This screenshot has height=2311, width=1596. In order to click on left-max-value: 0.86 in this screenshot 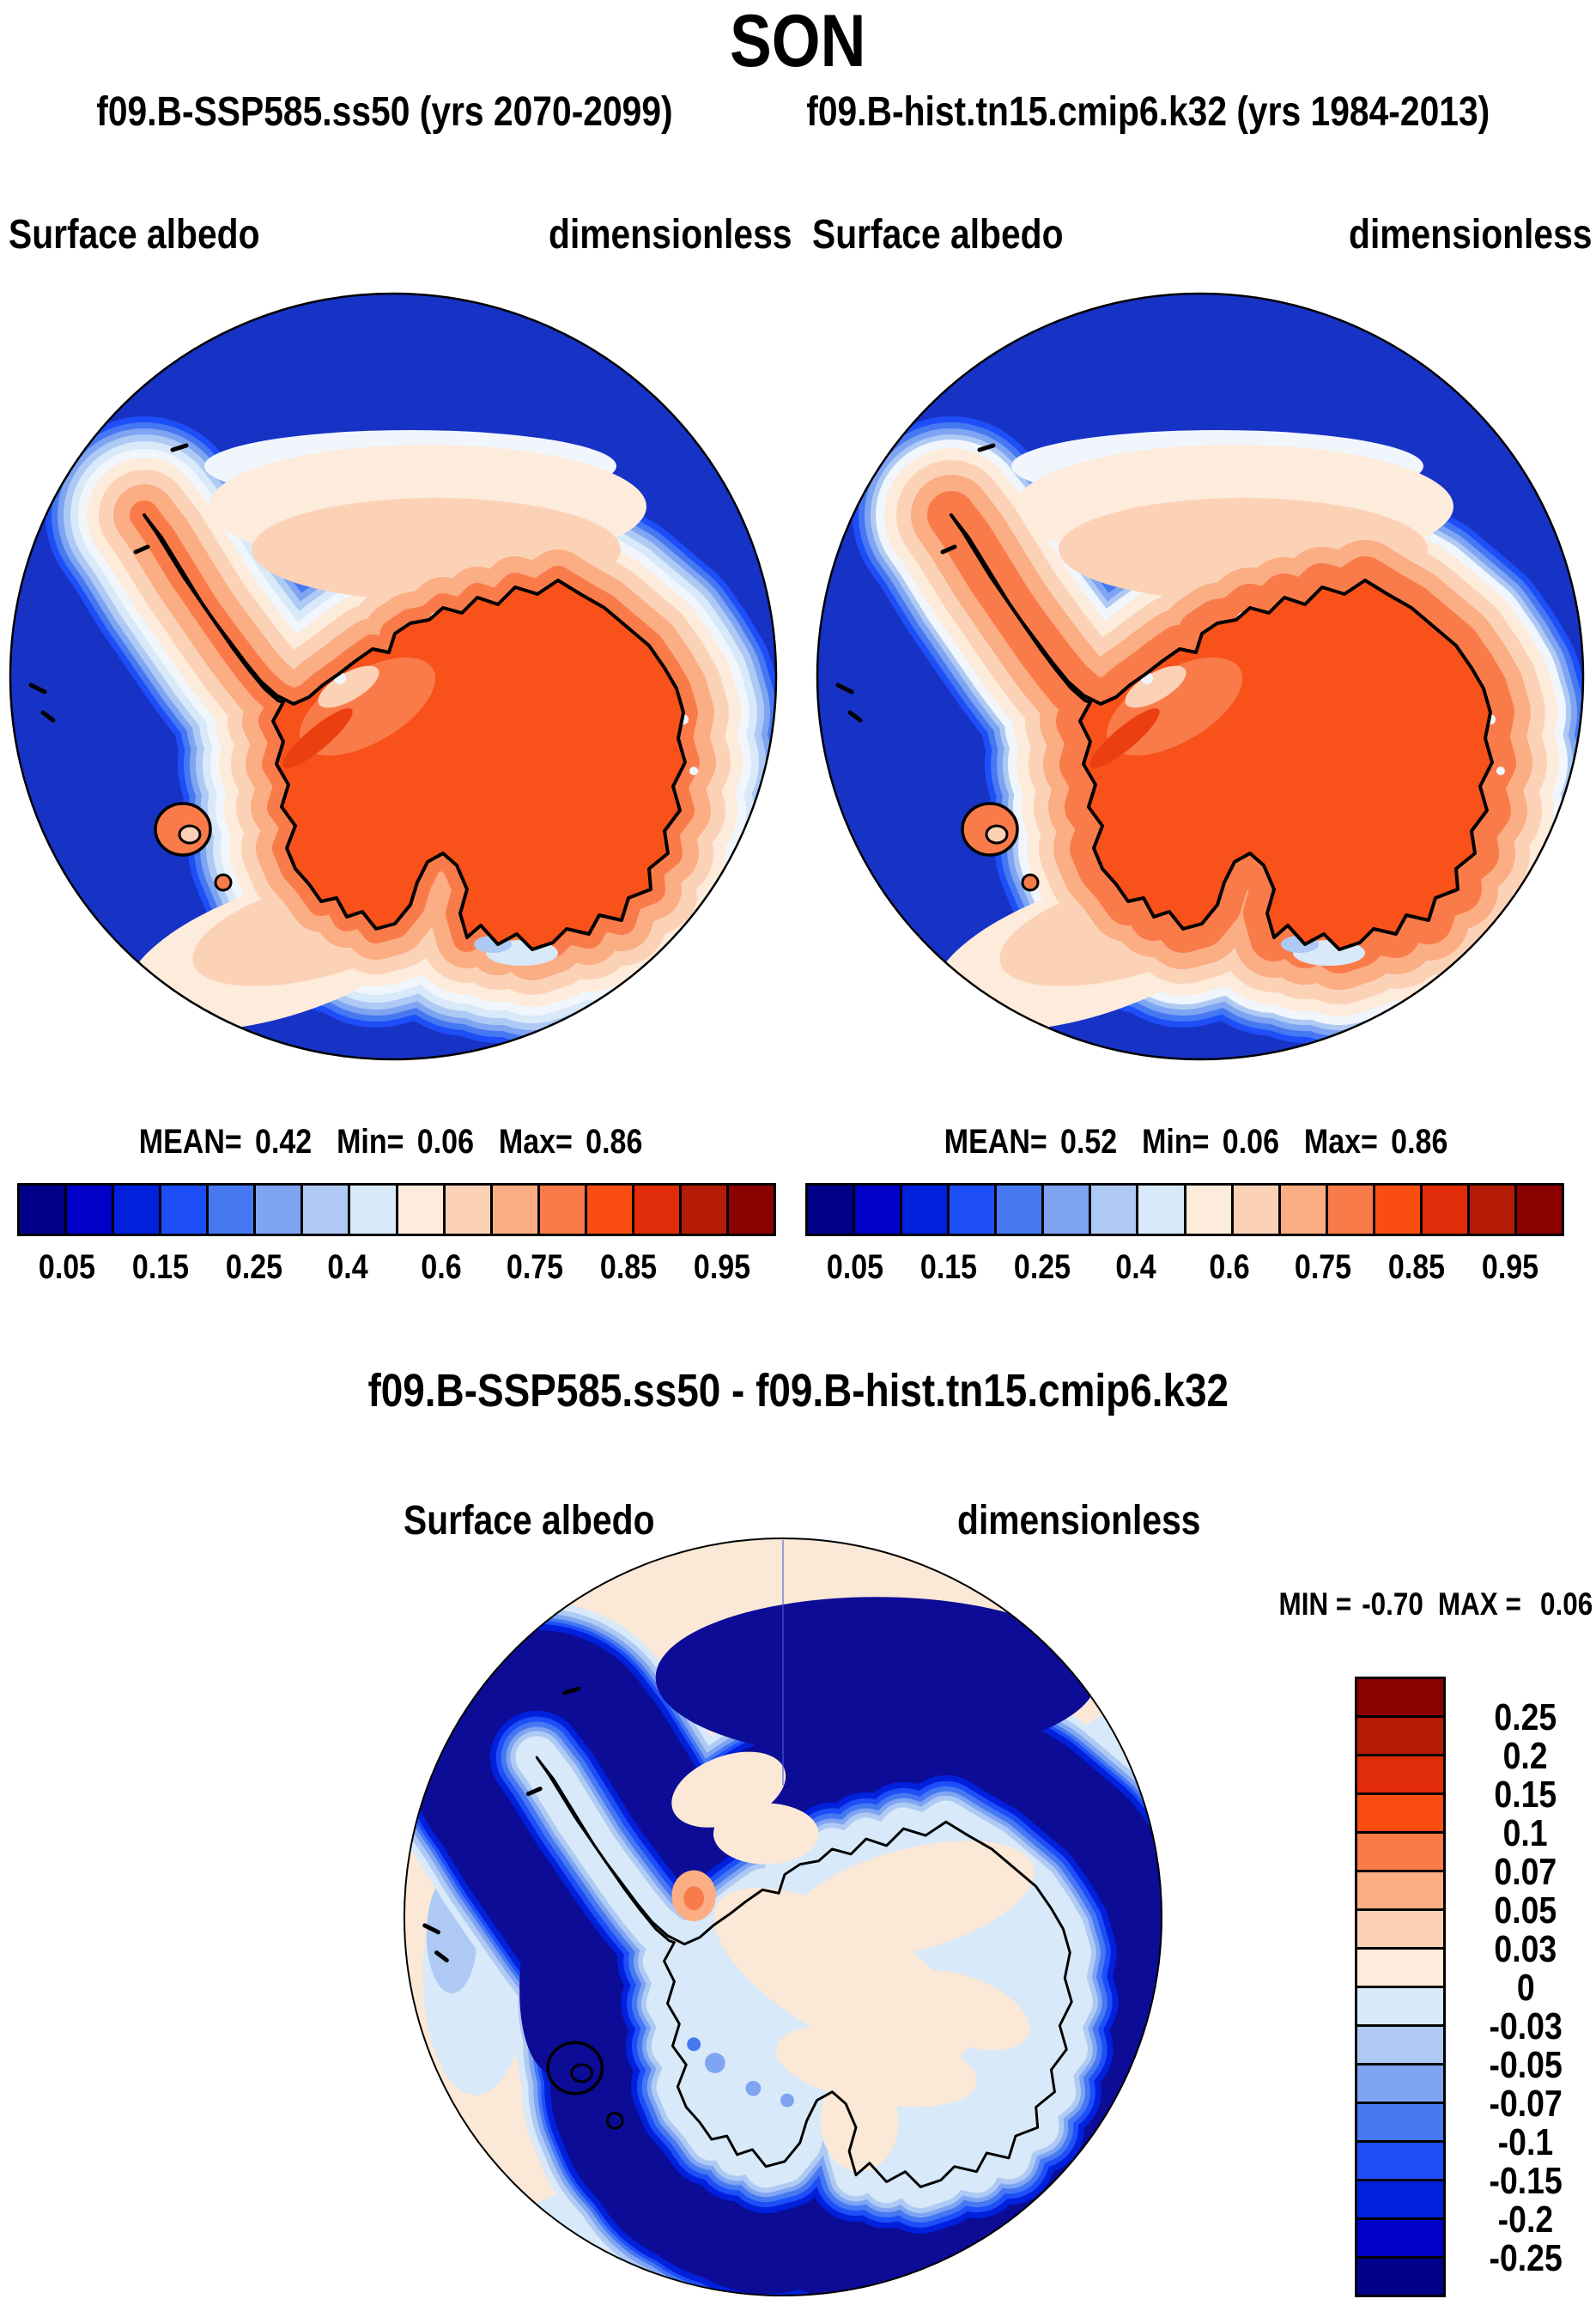, I will do `click(614, 1142)`.